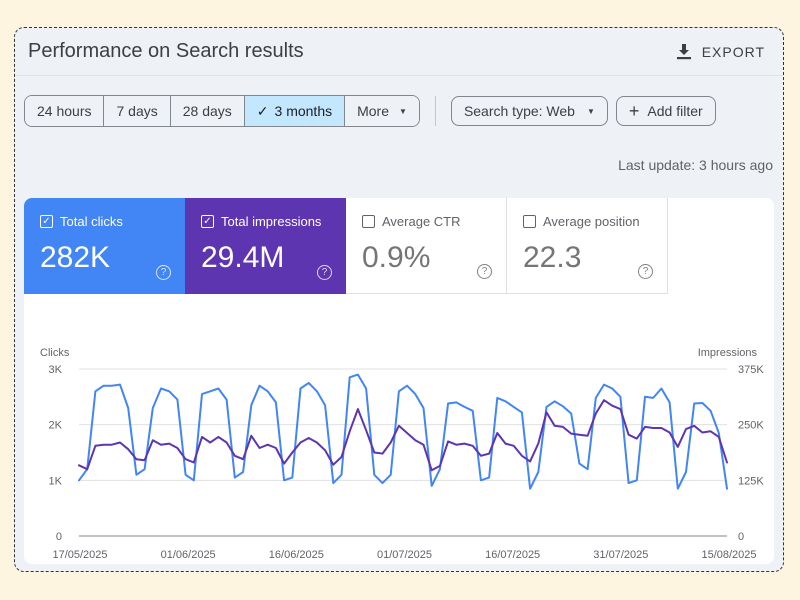 The image size is (800, 600). I want to click on x-tick-label: 01/07/2025, so click(404, 555).